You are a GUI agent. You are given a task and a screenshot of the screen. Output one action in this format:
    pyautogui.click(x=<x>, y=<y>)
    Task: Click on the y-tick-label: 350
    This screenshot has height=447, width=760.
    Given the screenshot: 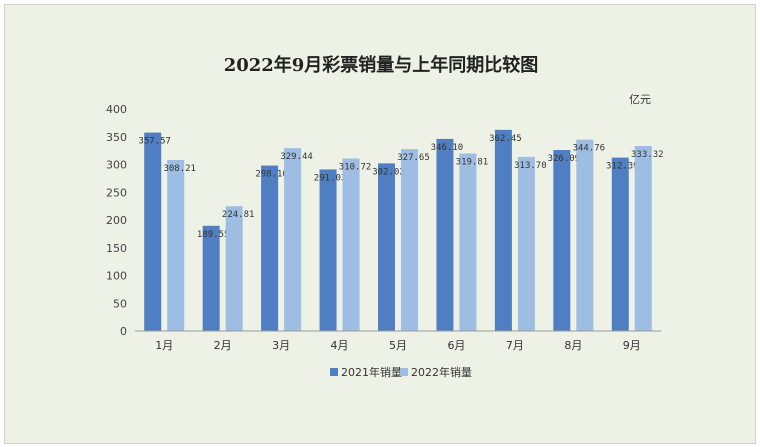 What is the action you would take?
    pyautogui.click(x=116, y=137)
    